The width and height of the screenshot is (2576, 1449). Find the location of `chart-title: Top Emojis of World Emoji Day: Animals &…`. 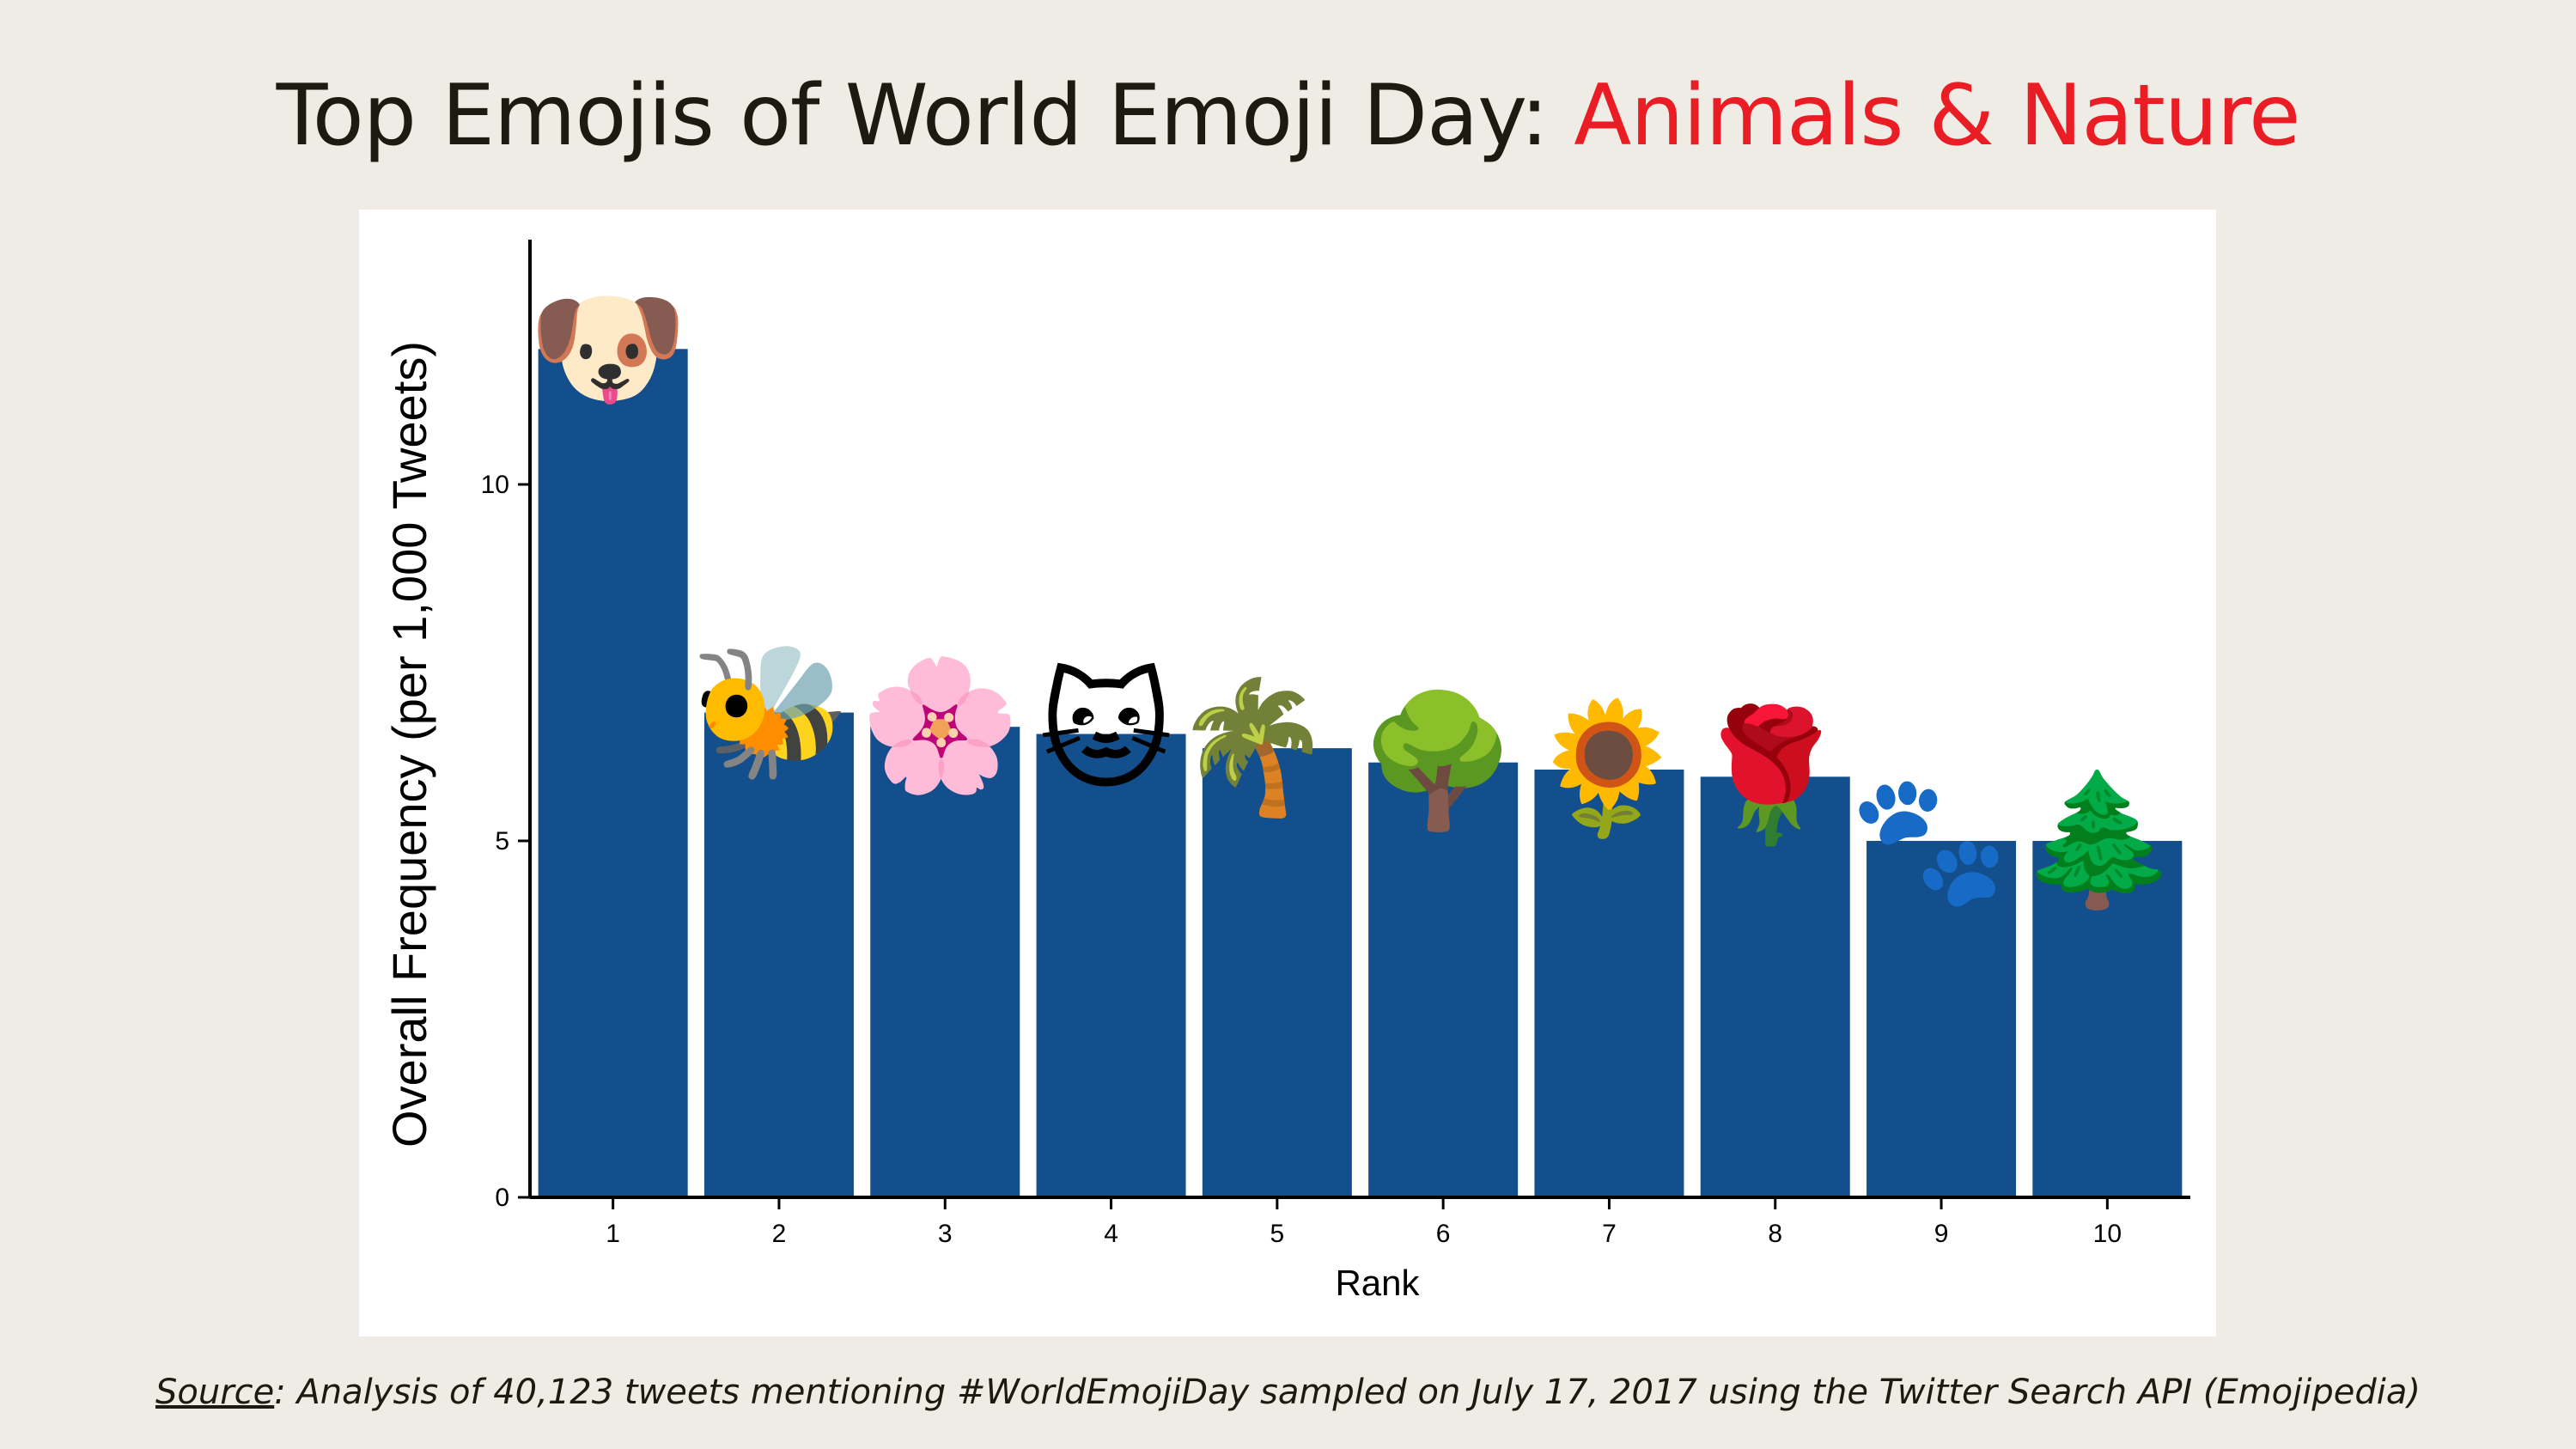

chart-title: Top Emojis of World Emoji Day: Animals &… is located at coordinates (1288, 116).